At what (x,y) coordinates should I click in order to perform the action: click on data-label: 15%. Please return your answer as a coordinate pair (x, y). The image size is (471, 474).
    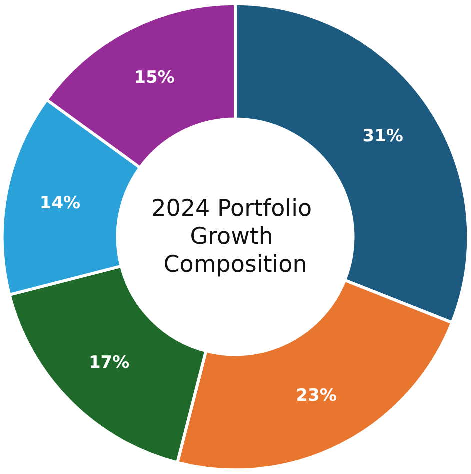
    Looking at the image, I should click on (154, 78).